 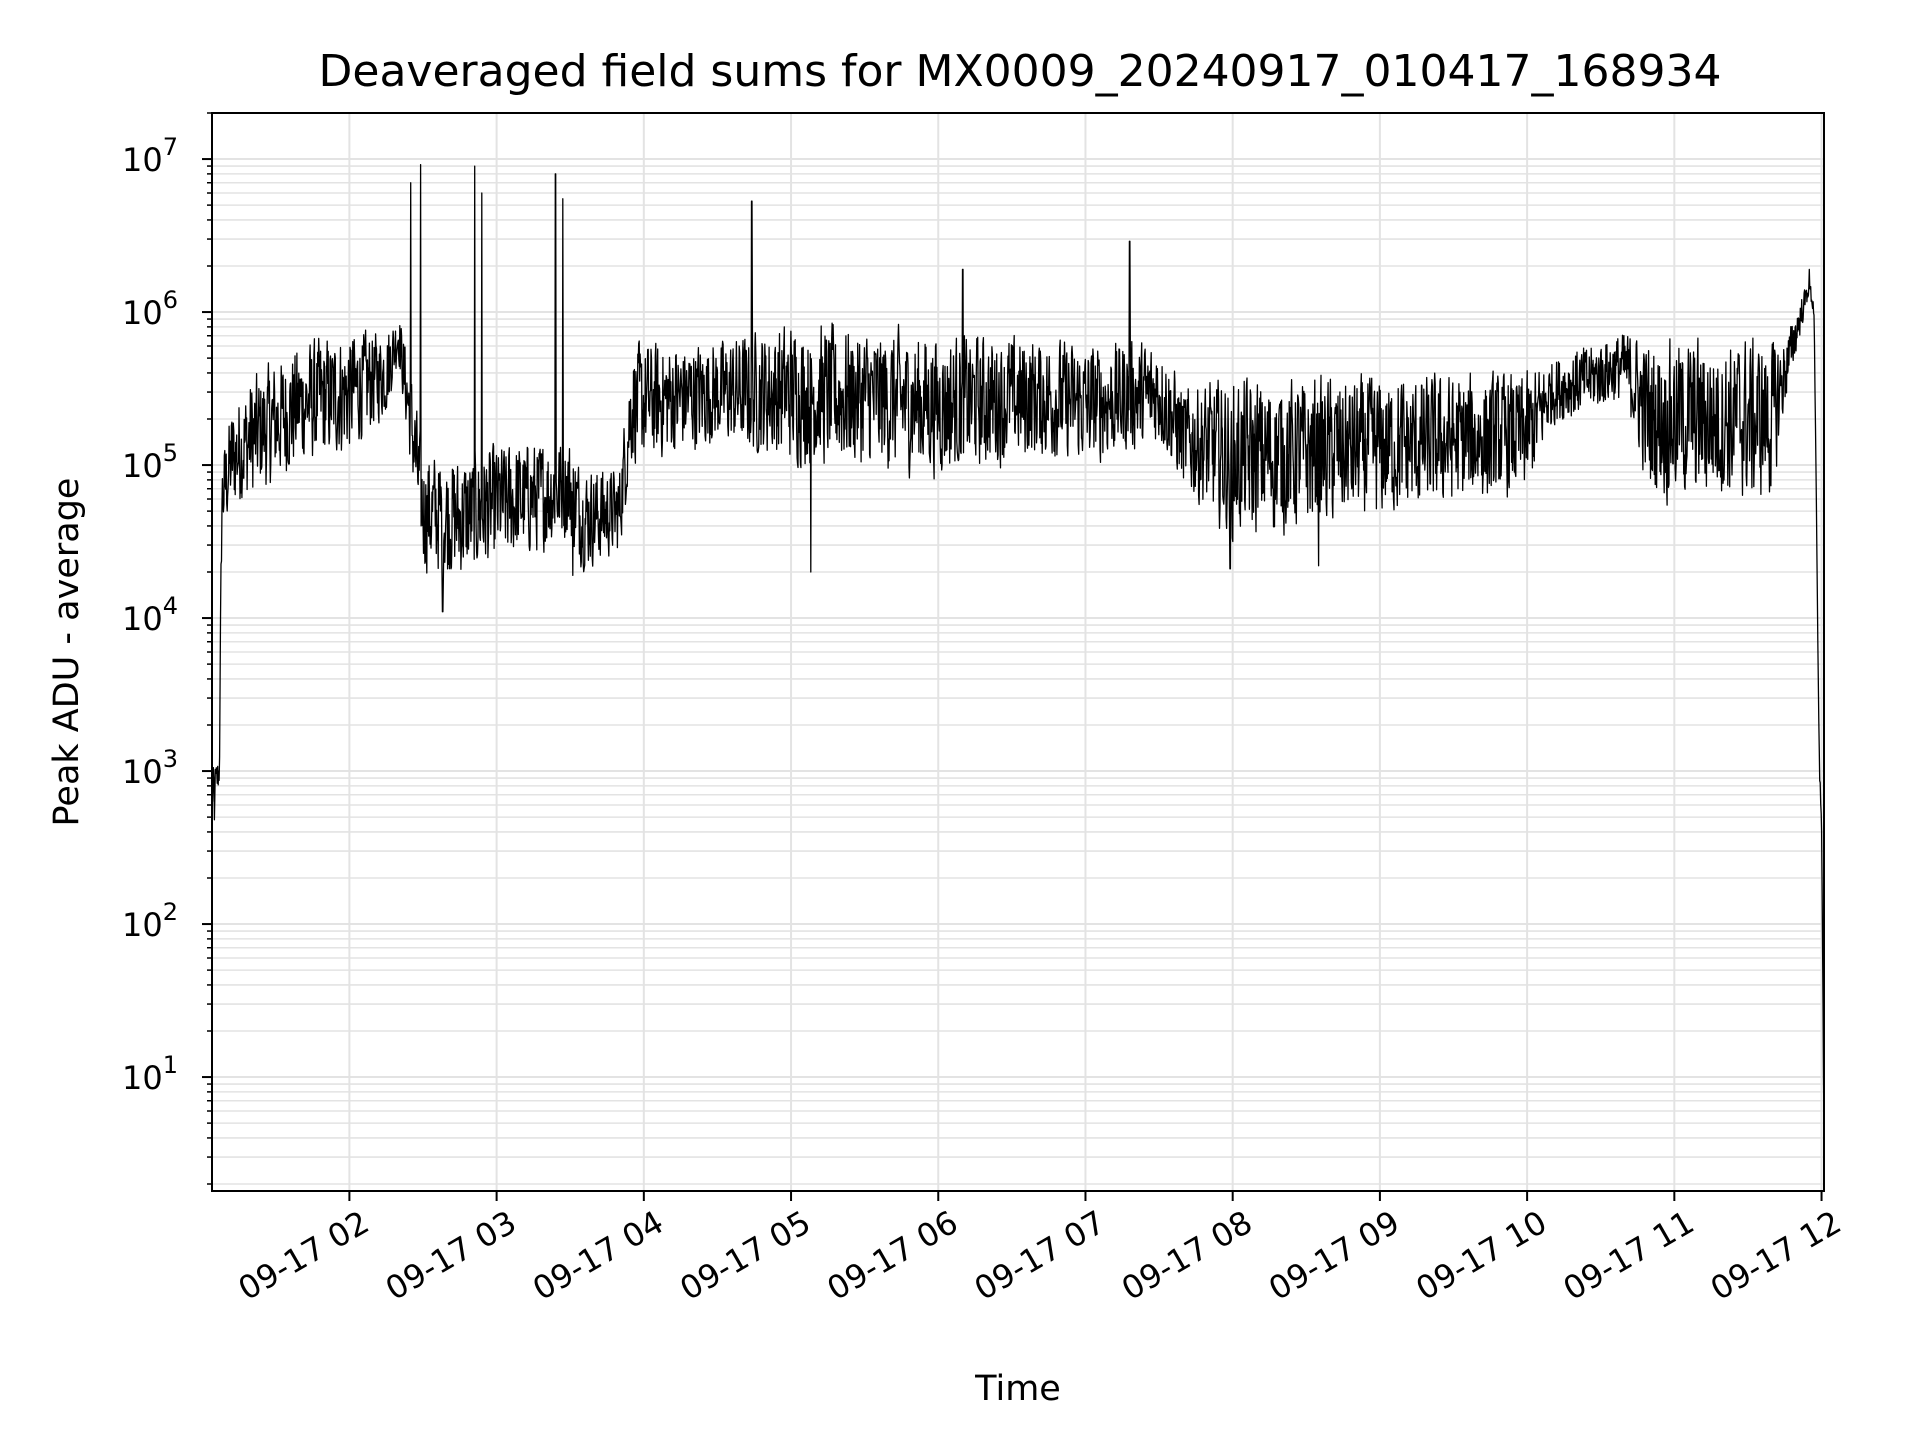 I want to click on y-axis-label: Peak ADU - average, so click(x=67, y=652).